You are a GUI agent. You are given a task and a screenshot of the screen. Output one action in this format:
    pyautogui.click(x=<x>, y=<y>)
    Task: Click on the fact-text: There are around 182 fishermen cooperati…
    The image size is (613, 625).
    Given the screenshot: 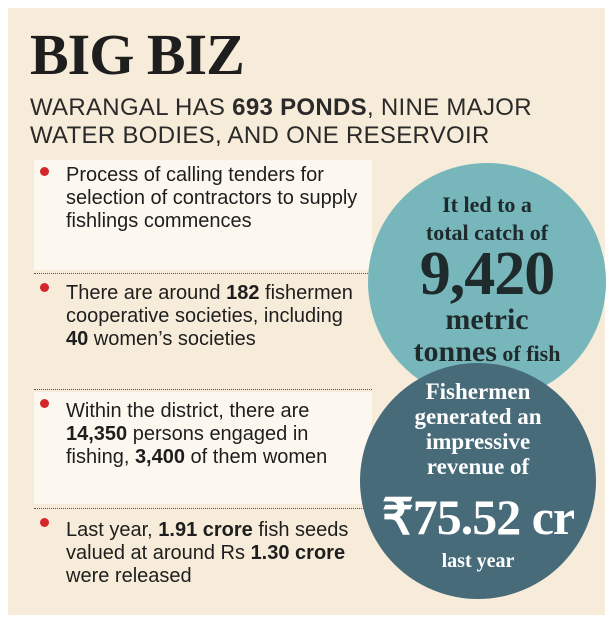 What is the action you would take?
    pyautogui.click(x=216, y=316)
    